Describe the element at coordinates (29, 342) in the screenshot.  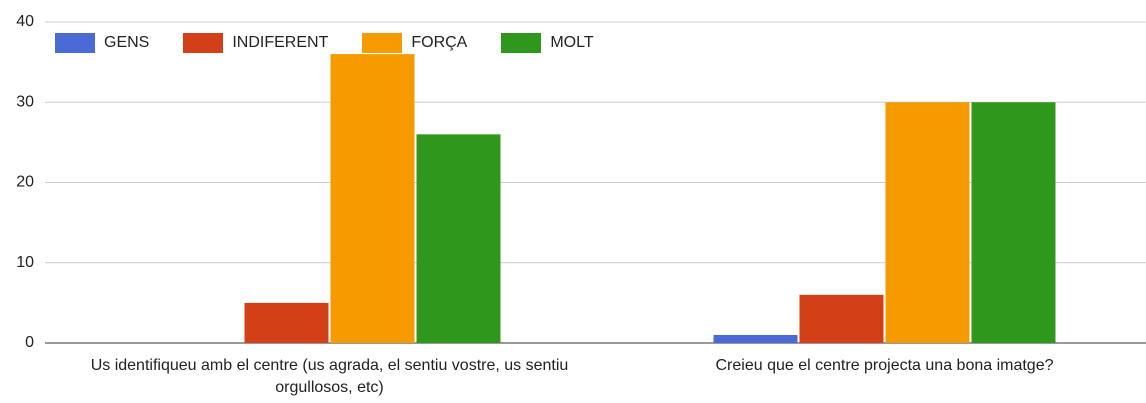
I see `y-tick-label: 0` at that location.